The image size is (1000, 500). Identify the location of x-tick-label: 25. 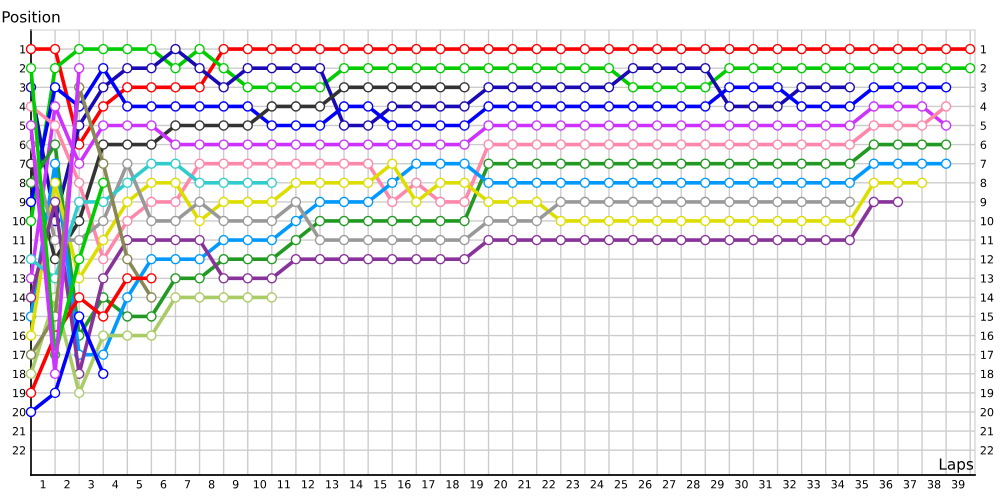
(621, 484).